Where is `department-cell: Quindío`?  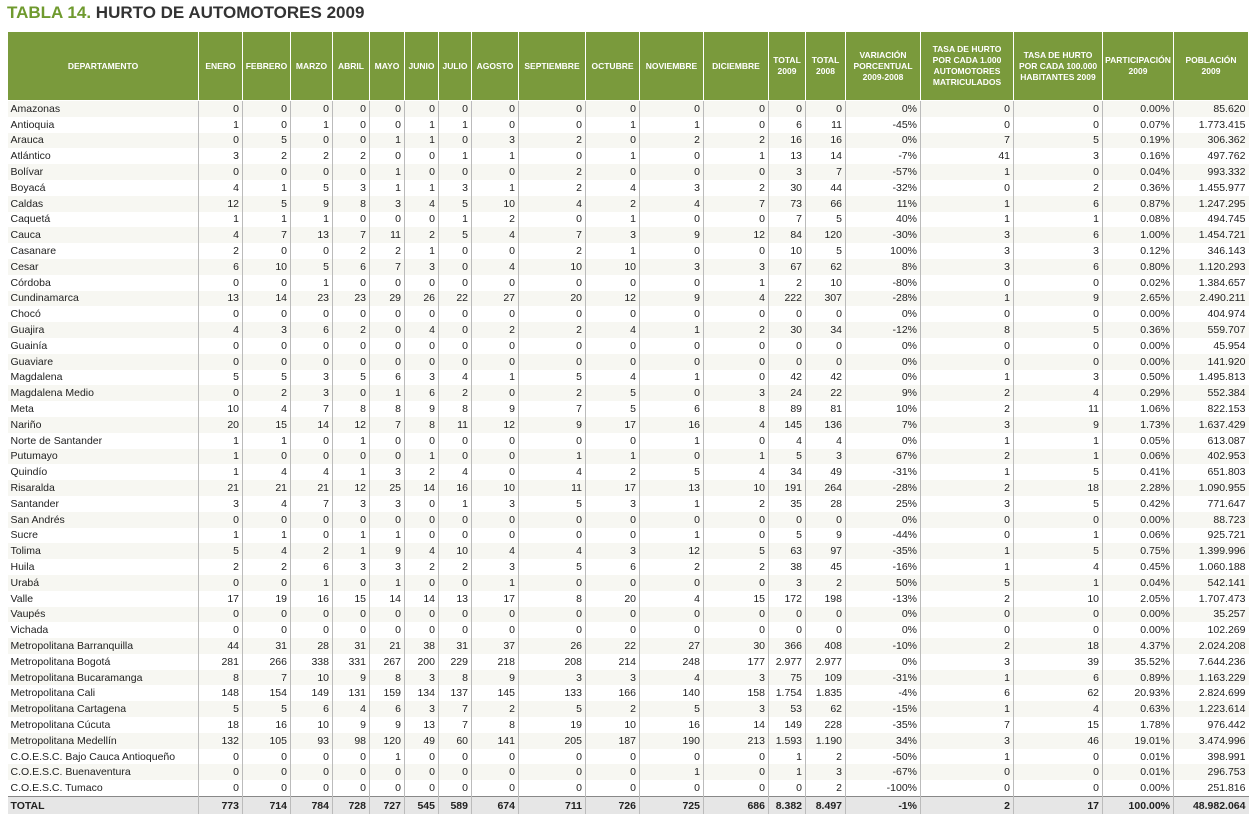 department-cell: Quindío is located at coordinates (29, 472).